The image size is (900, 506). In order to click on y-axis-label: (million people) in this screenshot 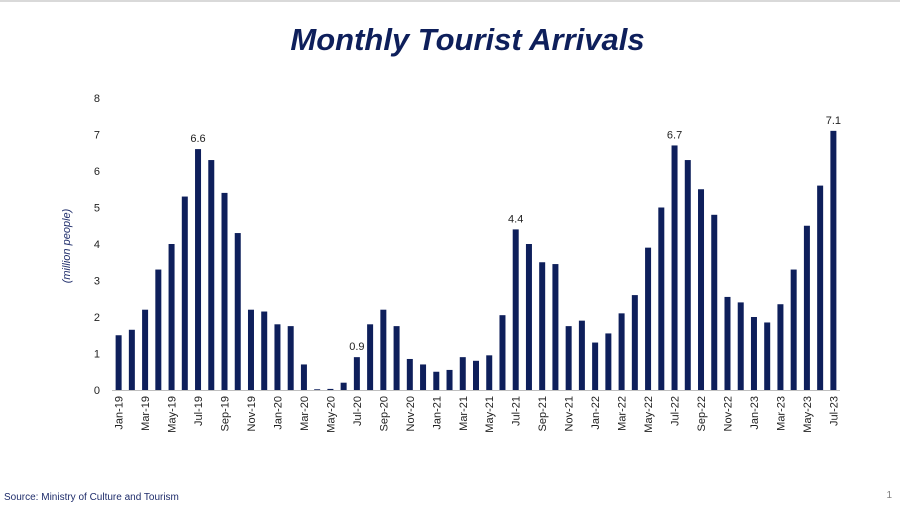, I will do `click(67, 245)`.